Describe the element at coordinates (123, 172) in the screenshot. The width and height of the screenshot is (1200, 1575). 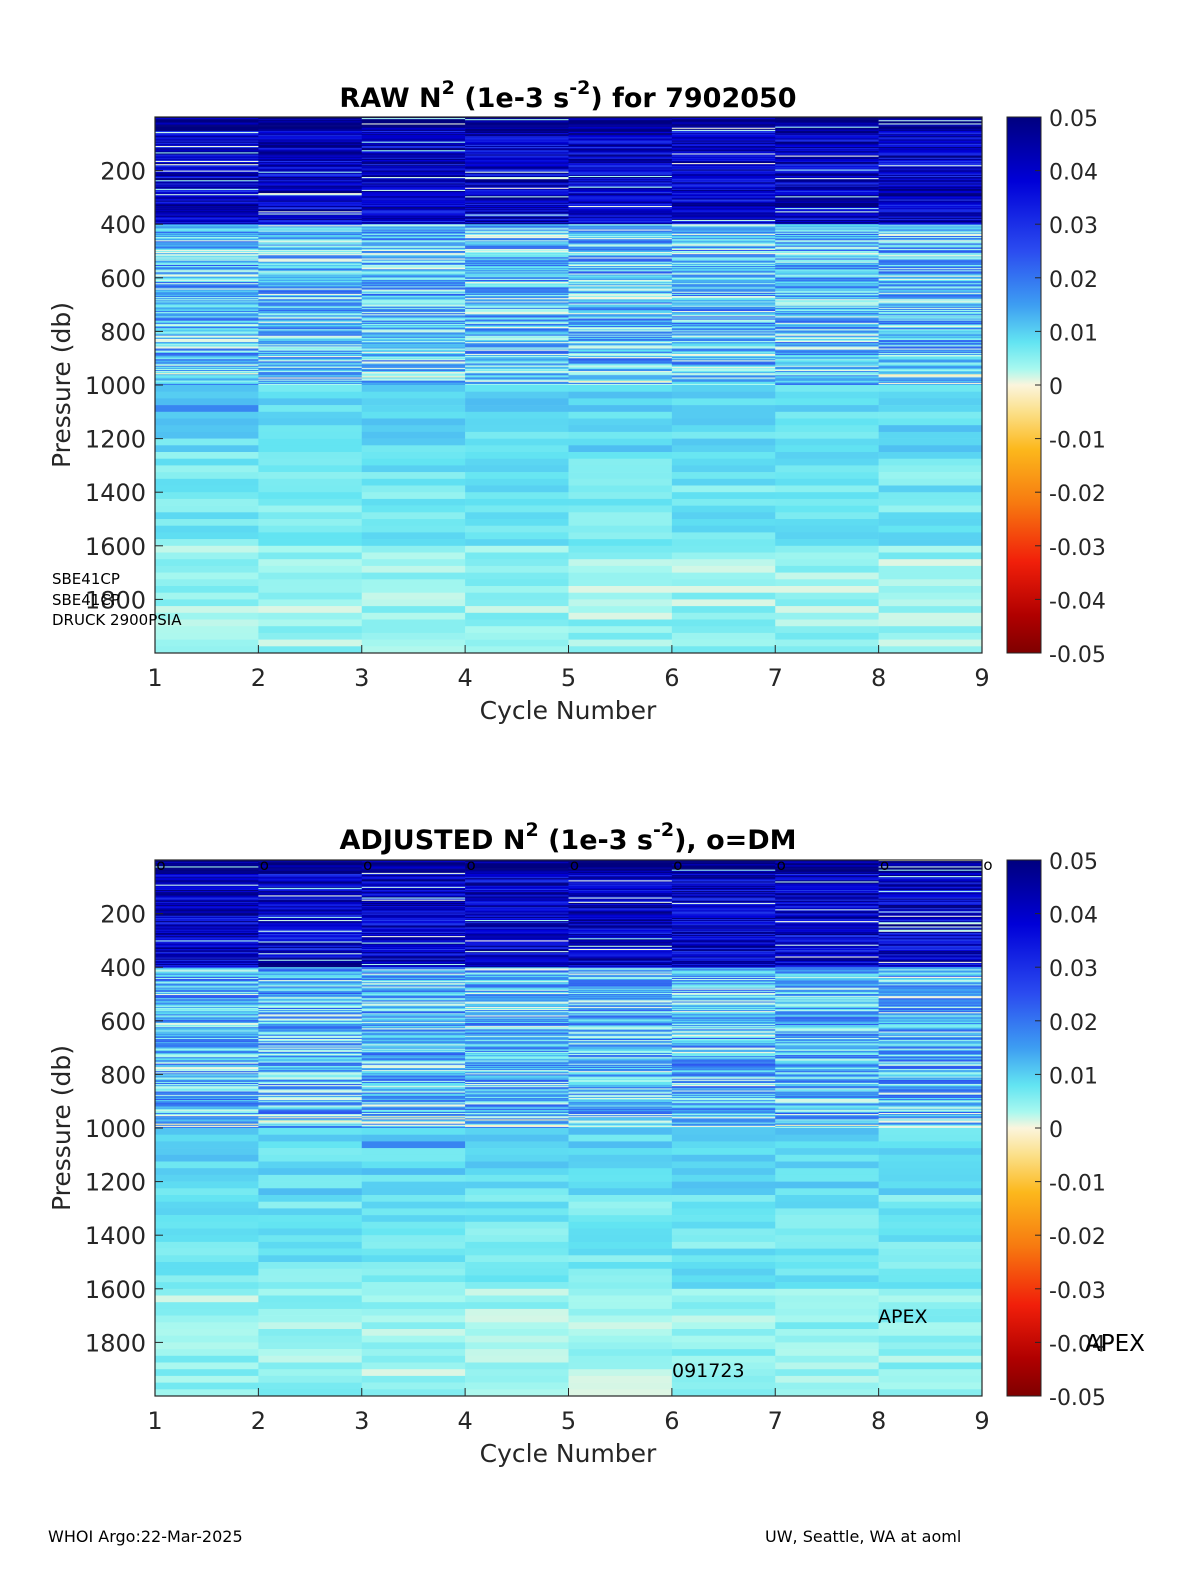
I see `y-tick-label: 200` at that location.